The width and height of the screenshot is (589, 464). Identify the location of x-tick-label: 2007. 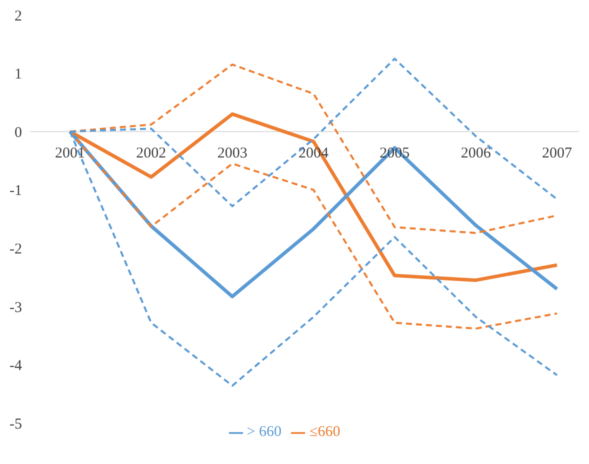
(557, 154).